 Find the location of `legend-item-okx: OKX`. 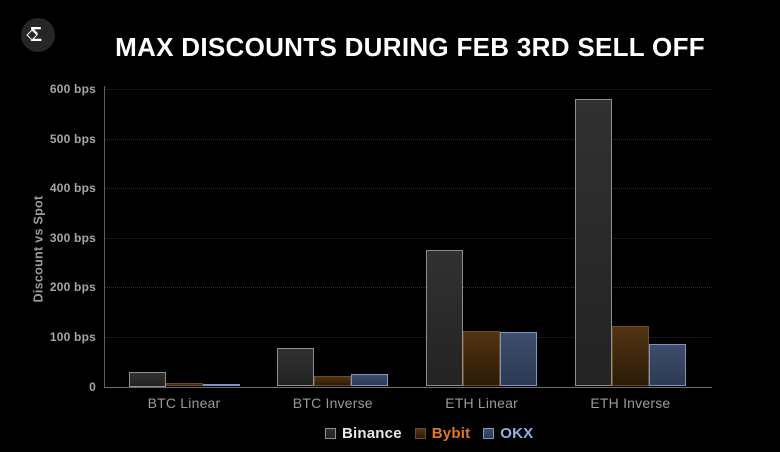

legend-item-okx: OKX is located at coordinates (508, 433).